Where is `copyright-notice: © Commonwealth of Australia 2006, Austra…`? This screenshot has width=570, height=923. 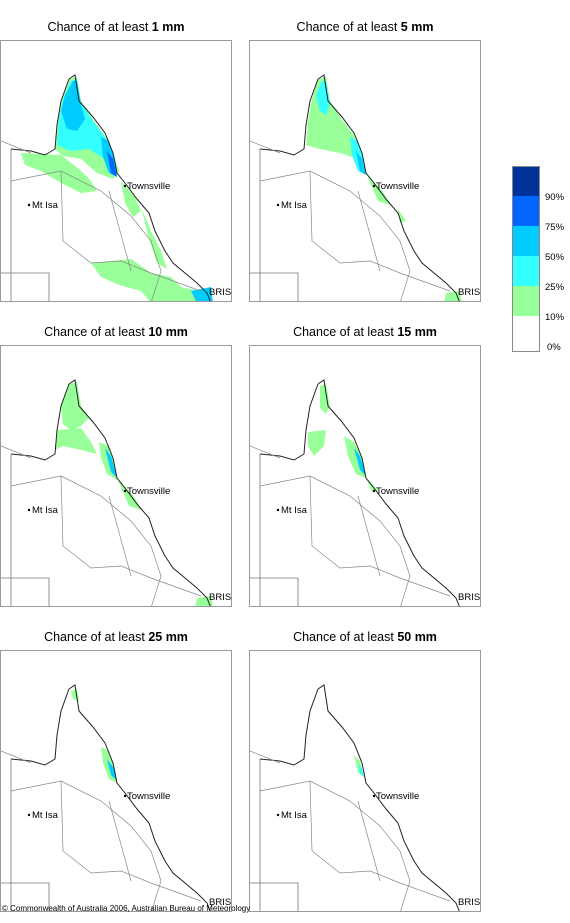
copyright-notice: © Commonwealth of Australia 2006, Austra… is located at coordinates (126, 908).